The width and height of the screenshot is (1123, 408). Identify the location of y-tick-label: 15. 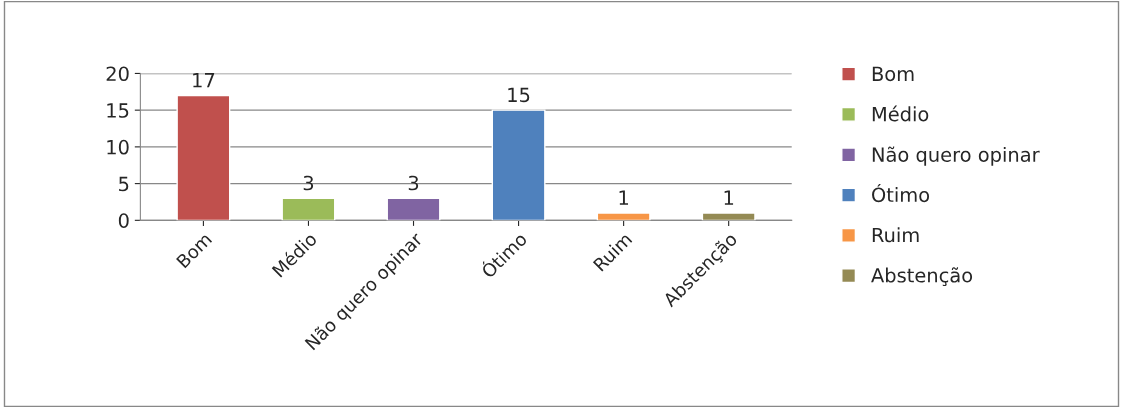
(118, 110).